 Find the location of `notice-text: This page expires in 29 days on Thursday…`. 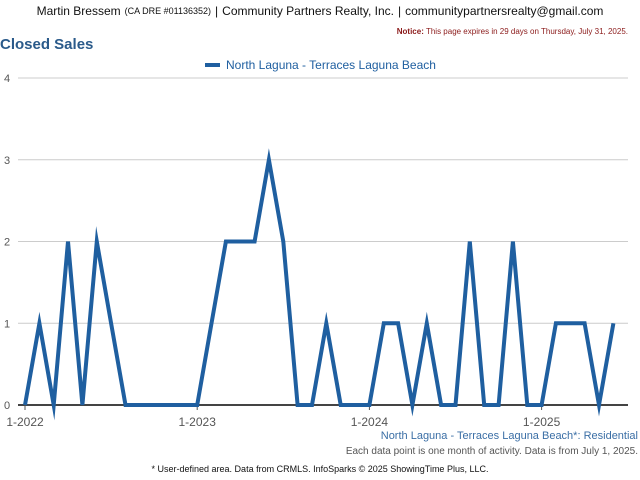

notice-text: This page expires in 29 days on Thursday… is located at coordinates (526, 31).